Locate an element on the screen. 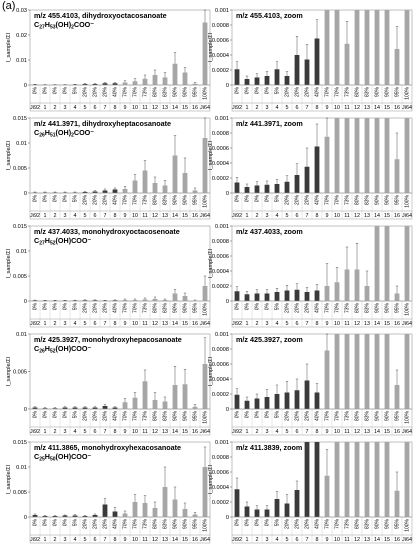 The height and width of the screenshot is (550, 417). category-label: 13 is located at coordinates (367, 432).